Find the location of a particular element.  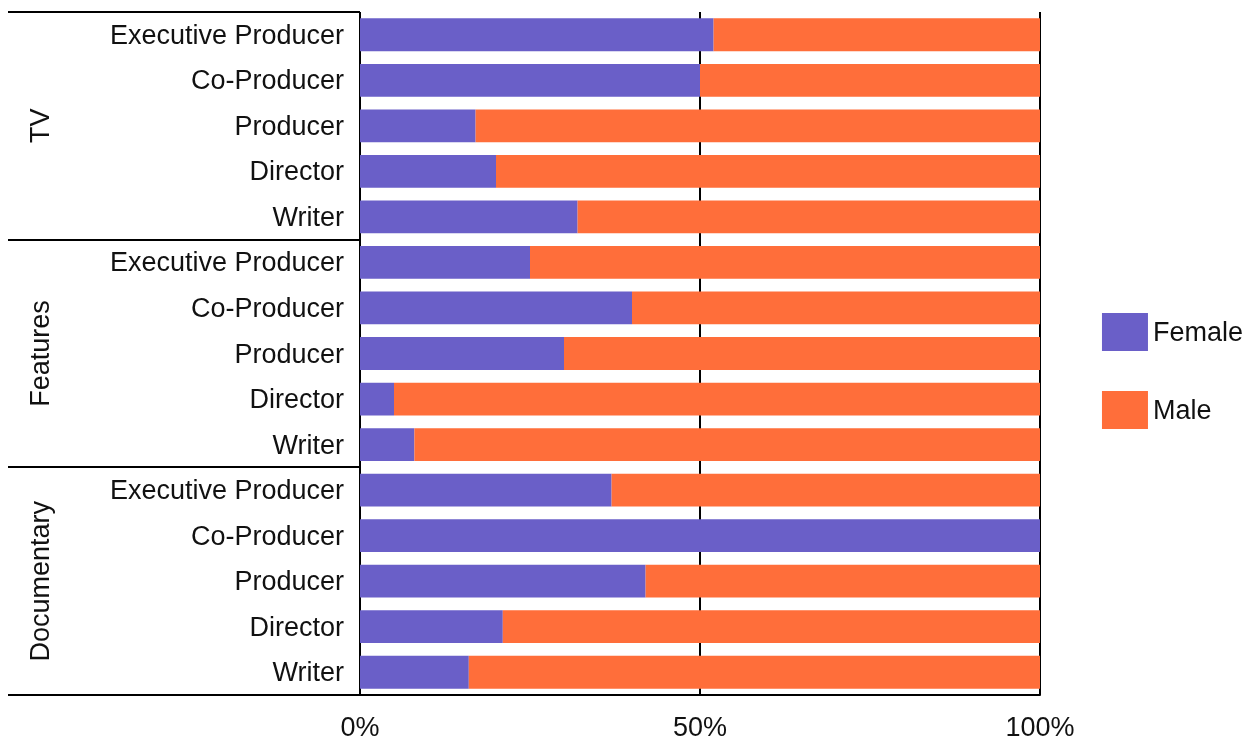

legend-label: Female is located at coordinates (1197, 332).